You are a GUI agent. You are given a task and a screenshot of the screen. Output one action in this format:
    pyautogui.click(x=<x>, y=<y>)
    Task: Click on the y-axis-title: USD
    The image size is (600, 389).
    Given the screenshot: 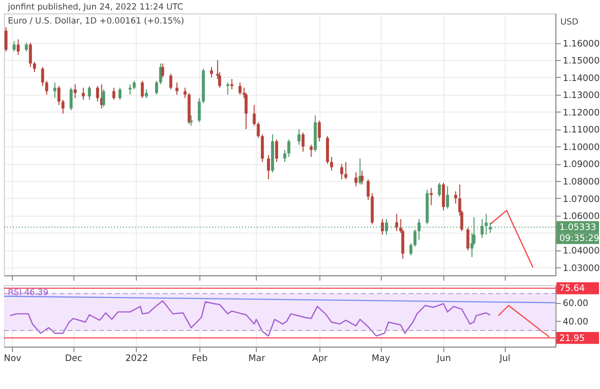 What is the action you would take?
    pyautogui.click(x=569, y=21)
    